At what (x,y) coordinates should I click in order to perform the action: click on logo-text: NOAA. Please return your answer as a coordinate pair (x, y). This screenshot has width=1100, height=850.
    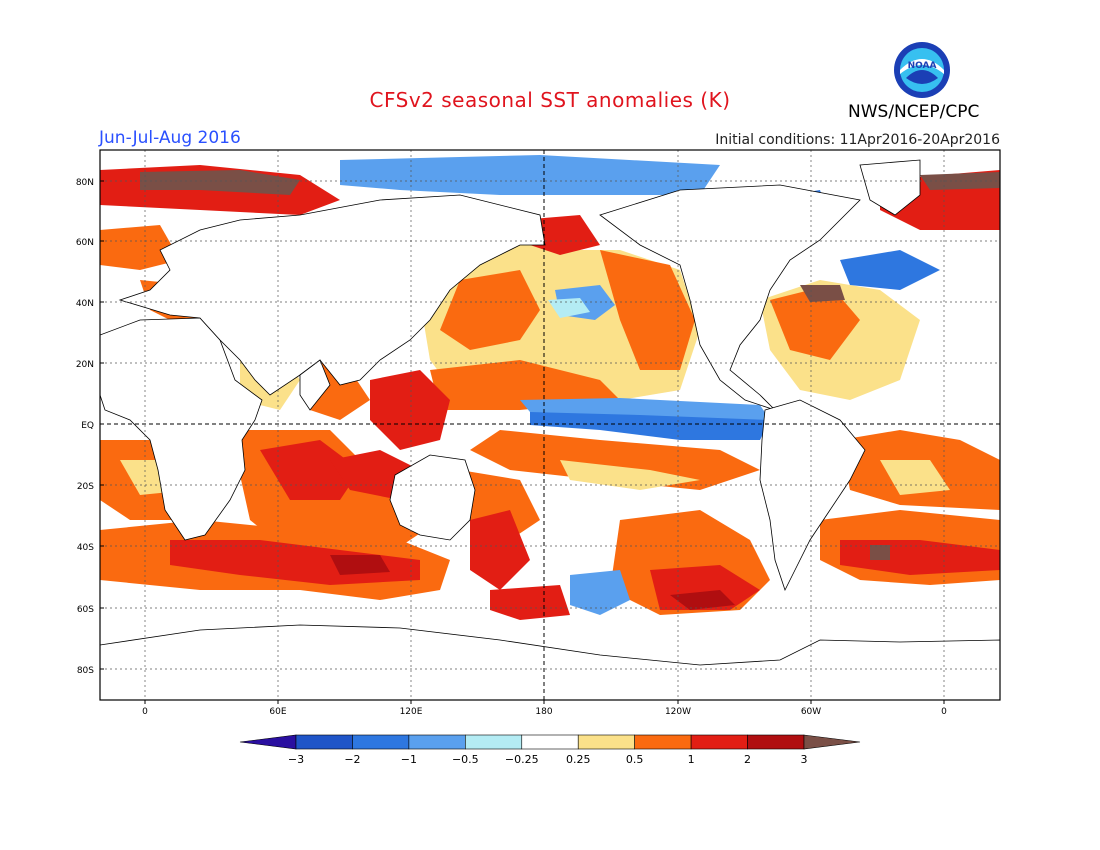
    Looking at the image, I should click on (922, 66).